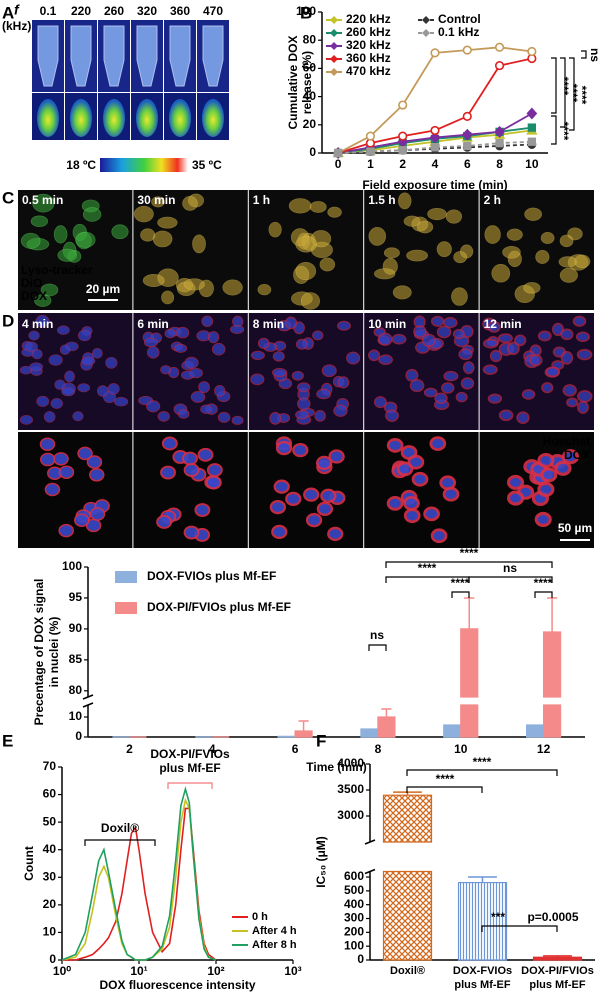  I want to click on y-tick-label: 80, so click(76, 690).